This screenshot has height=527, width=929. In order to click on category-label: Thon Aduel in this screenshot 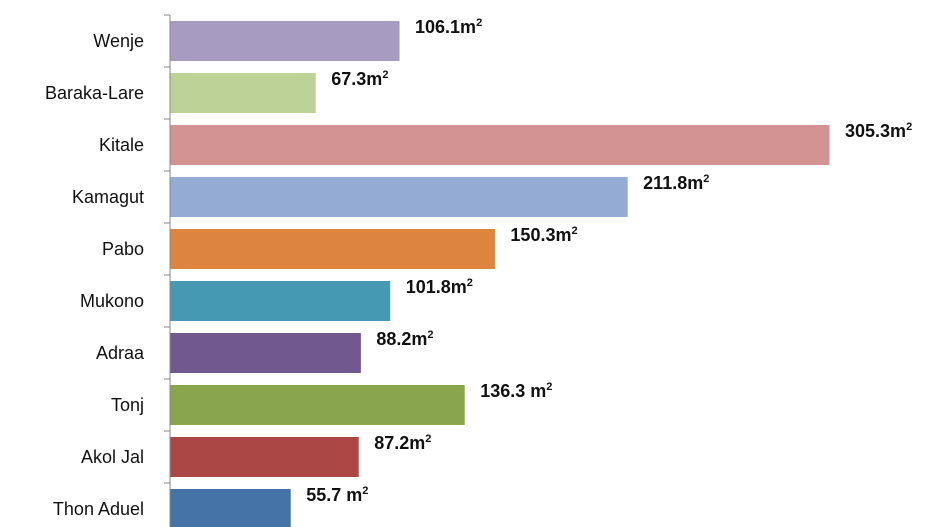, I will do `click(98, 509)`.